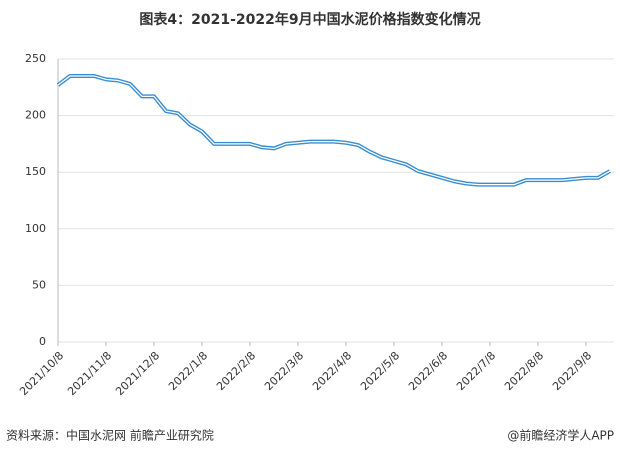 The image size is (620, 461). What do you see at coordinates (332, 371) in the screenshot?
I see `x-tick-label: 2022/4/8` at bounding box center [332, 371].